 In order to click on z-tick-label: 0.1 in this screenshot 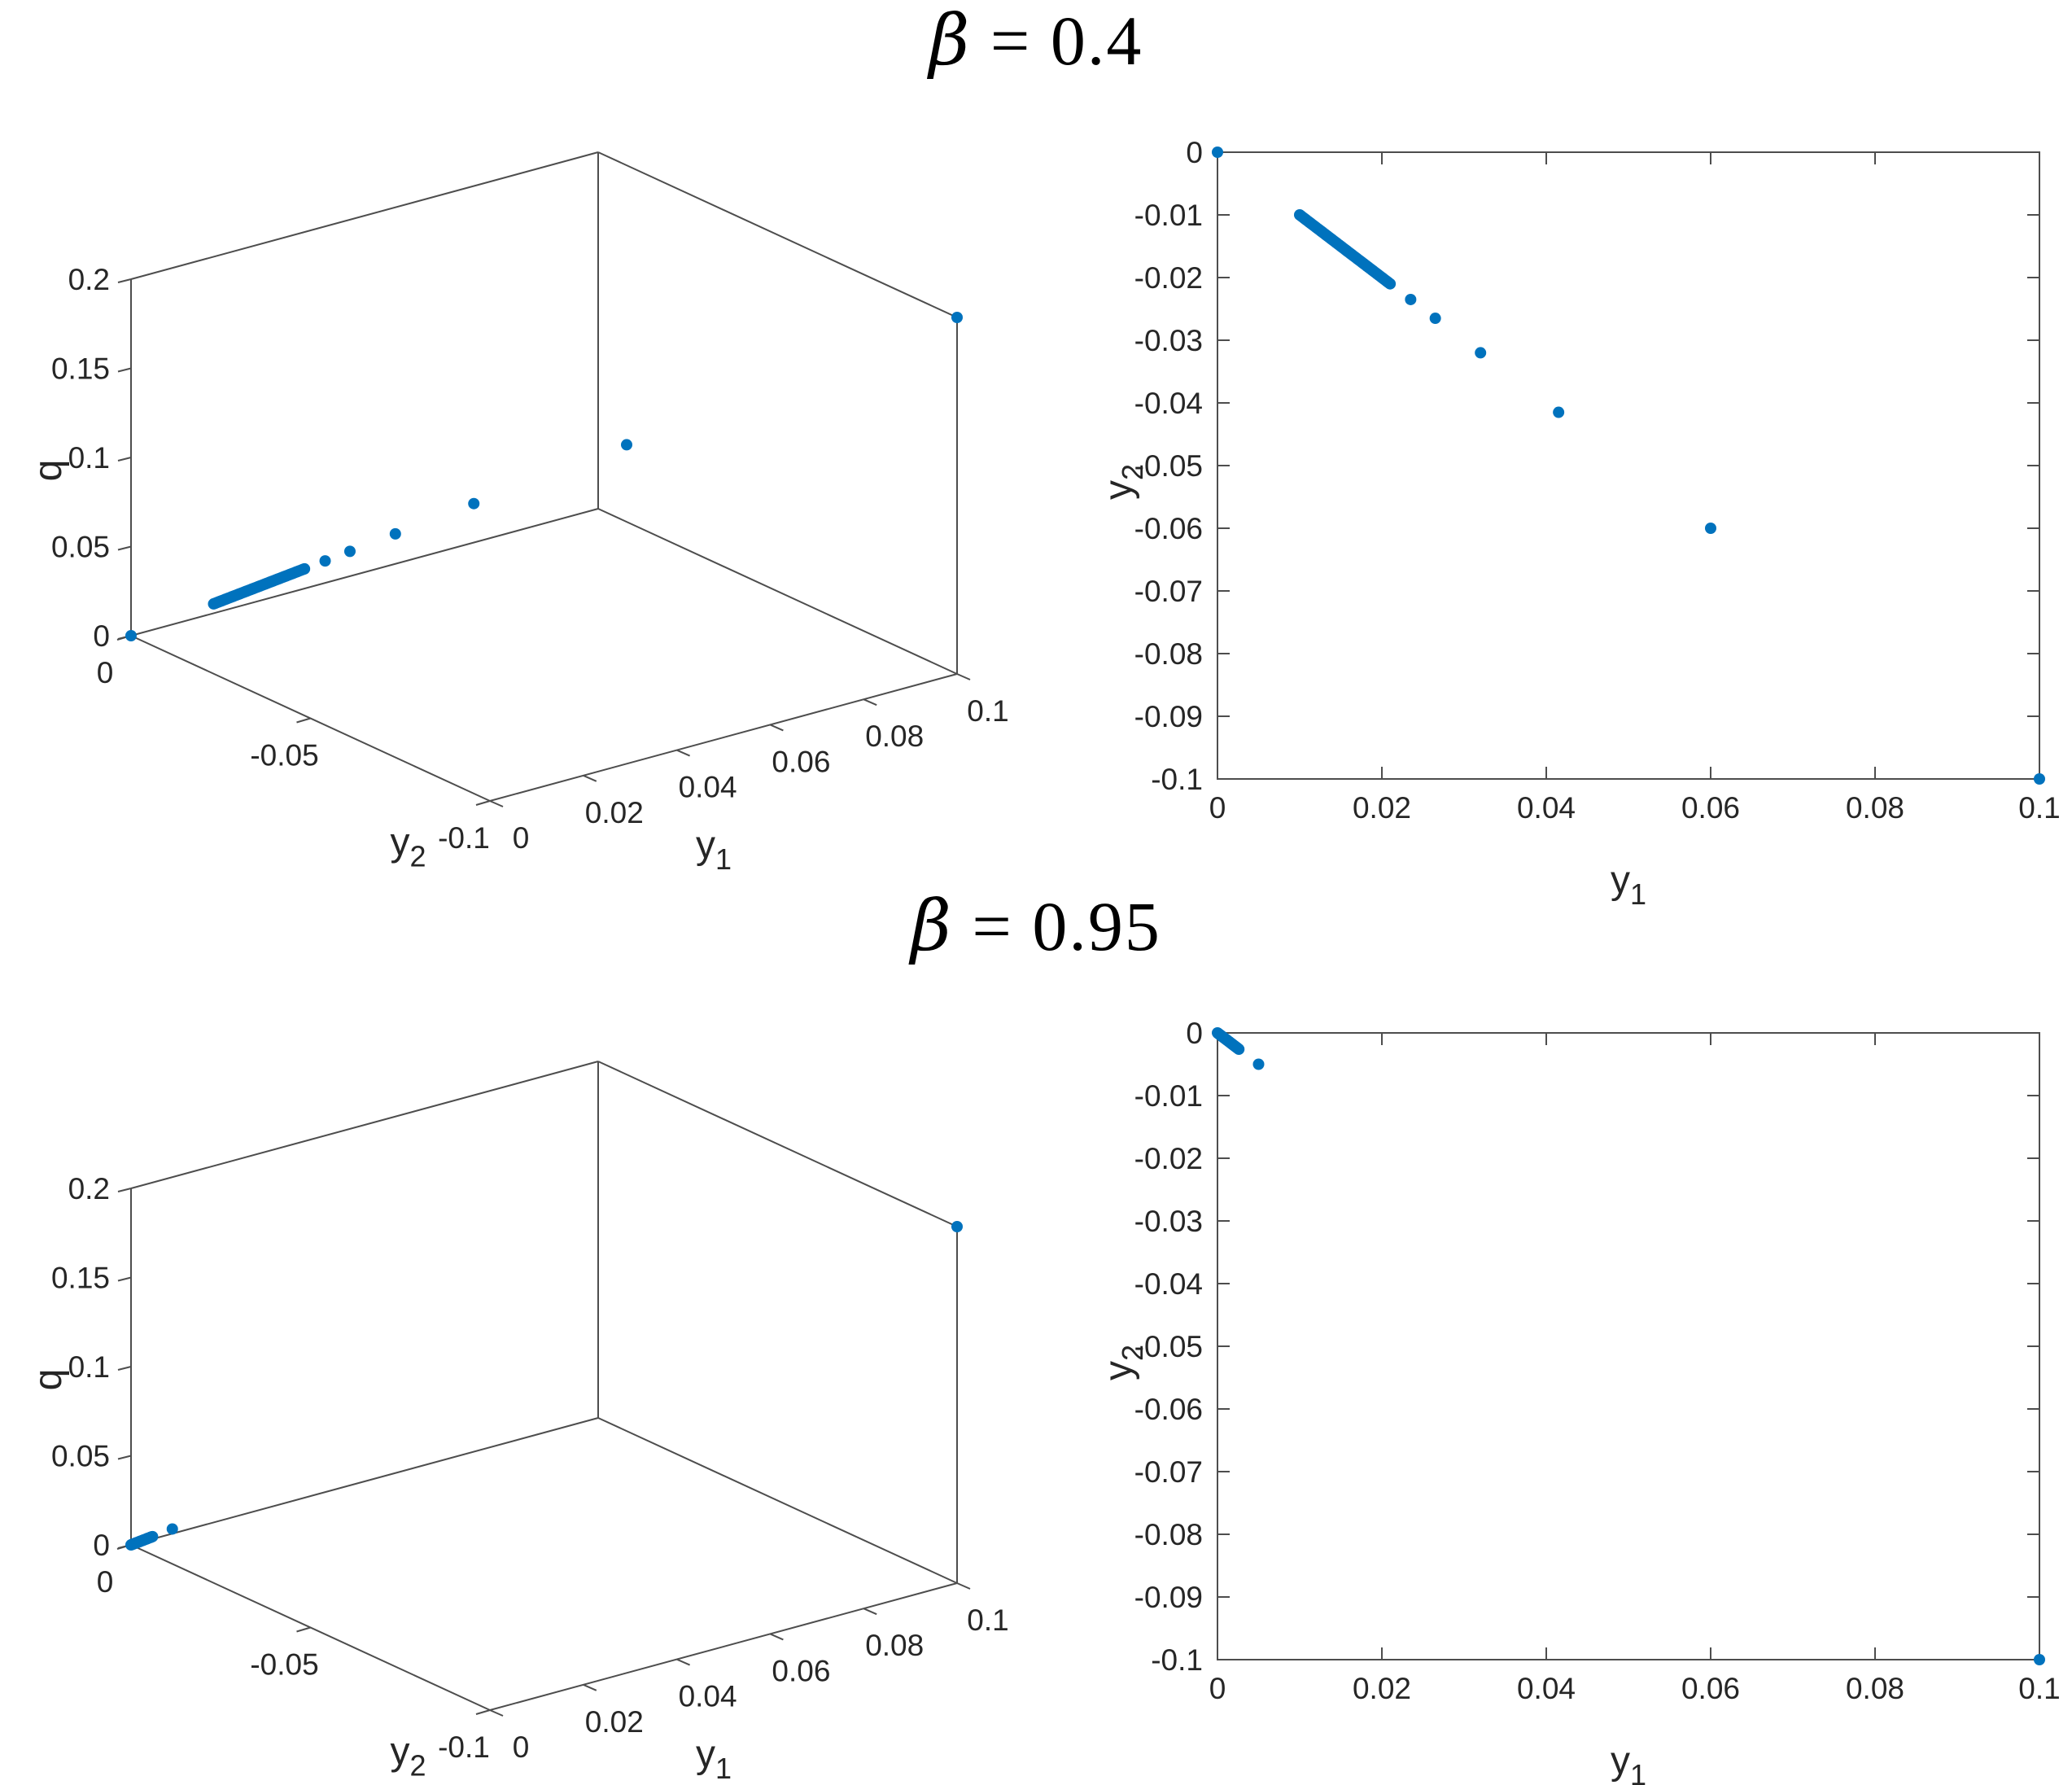, I will do `click(89, 458)`.